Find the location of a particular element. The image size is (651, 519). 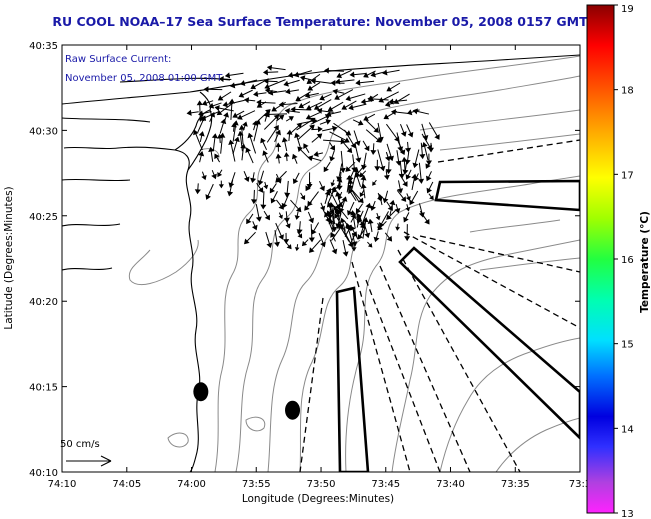

x-tick-label: 73:50 is located at coordinates (321, 484).